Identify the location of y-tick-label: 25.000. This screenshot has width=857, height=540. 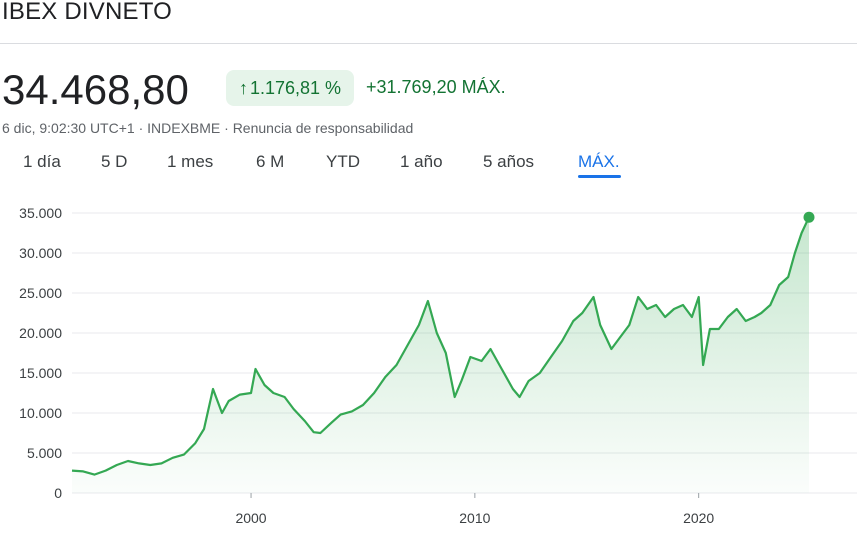
(40, 293).